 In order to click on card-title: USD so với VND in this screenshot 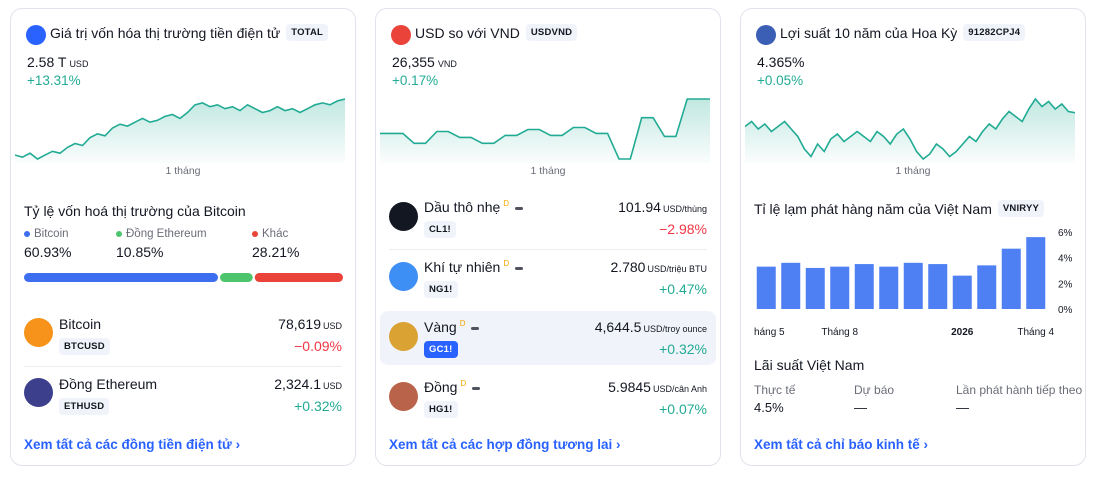, I will do `click(467, 32)`.